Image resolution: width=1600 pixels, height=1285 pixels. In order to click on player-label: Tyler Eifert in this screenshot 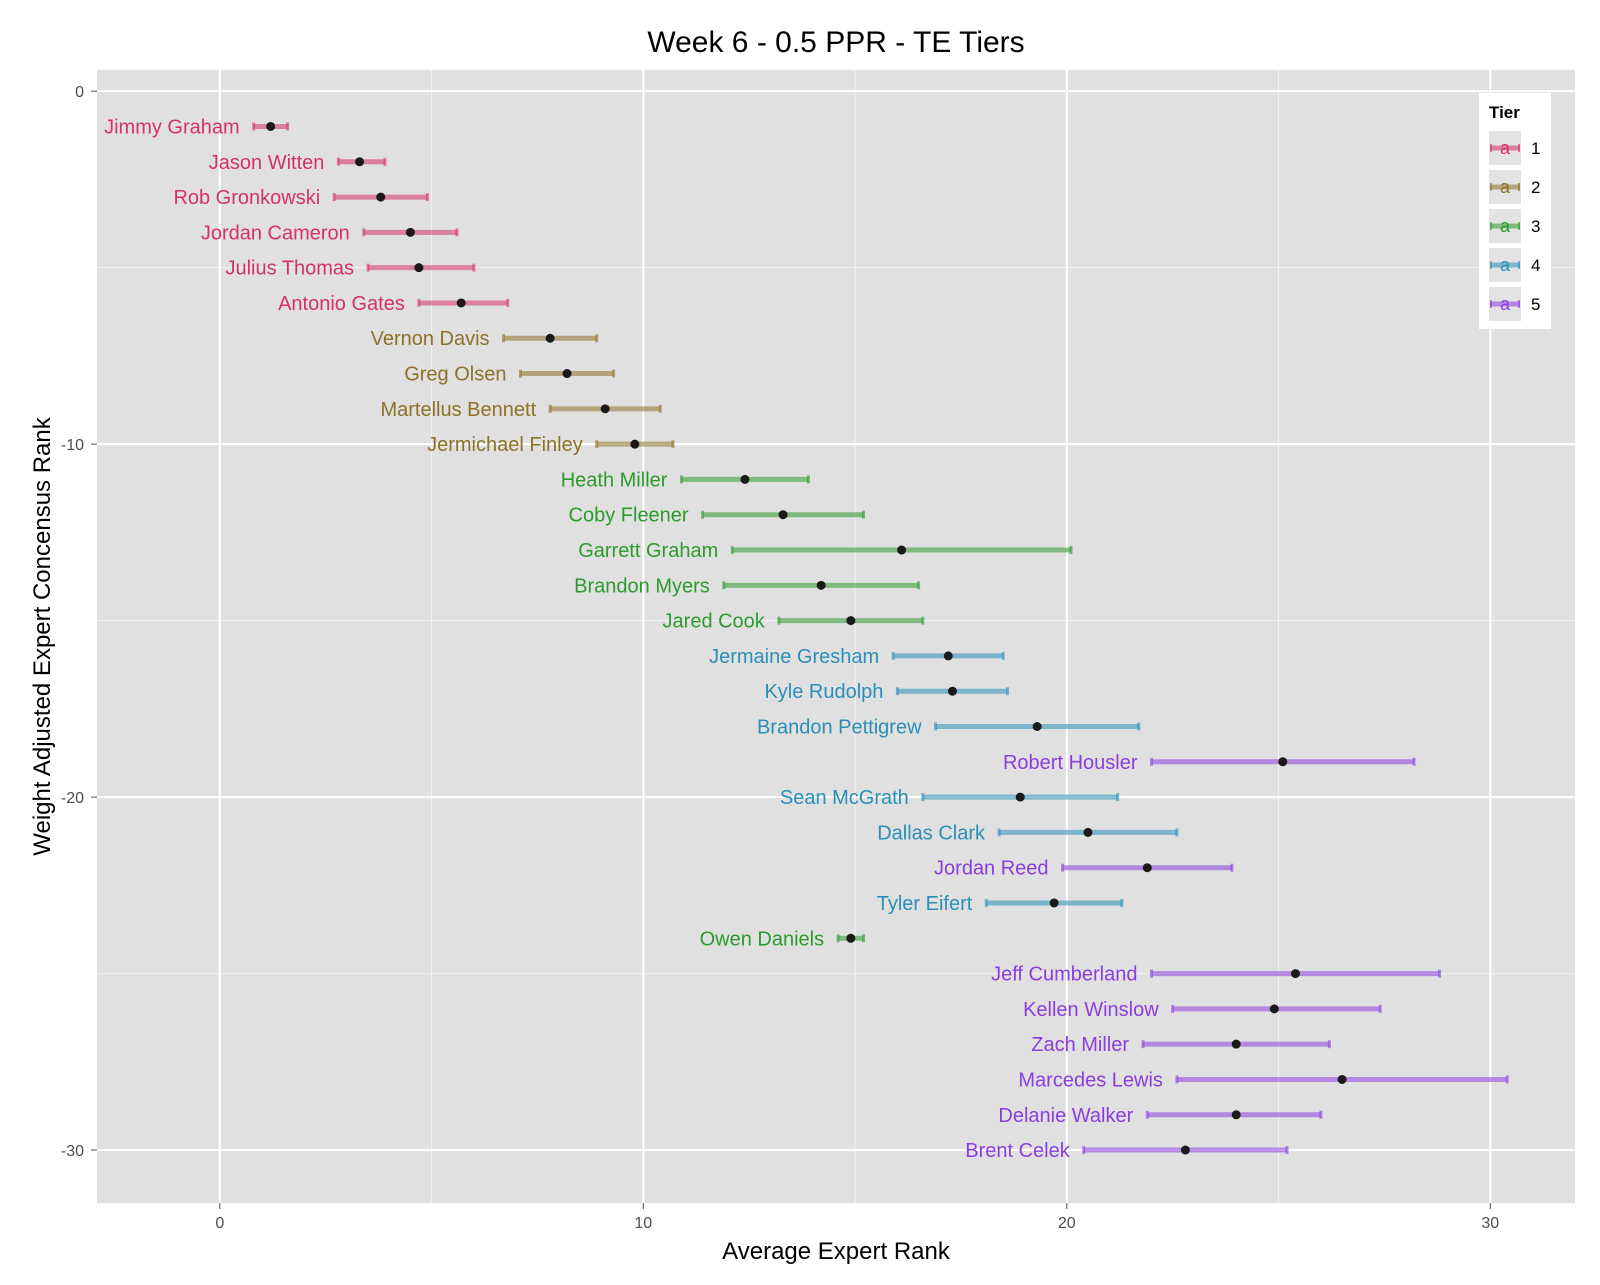, I will do `click(925, 904)`.